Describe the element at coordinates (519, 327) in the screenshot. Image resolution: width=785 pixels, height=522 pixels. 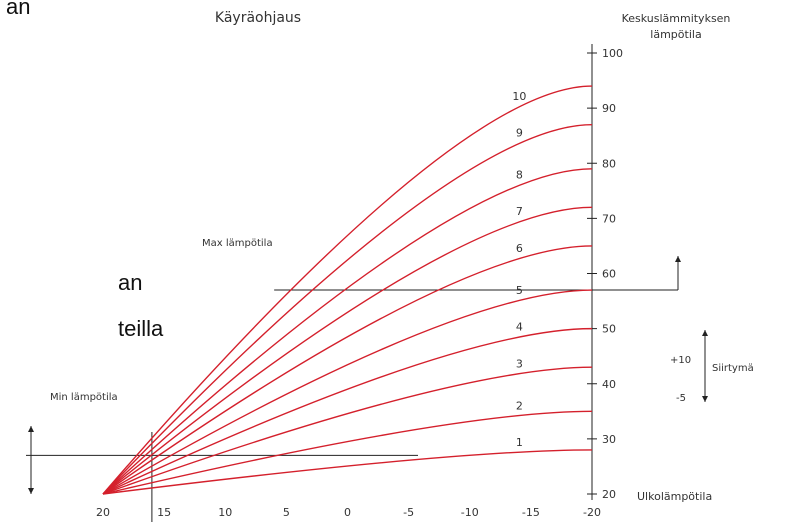
I see `curve-label-4: 4` at that location.